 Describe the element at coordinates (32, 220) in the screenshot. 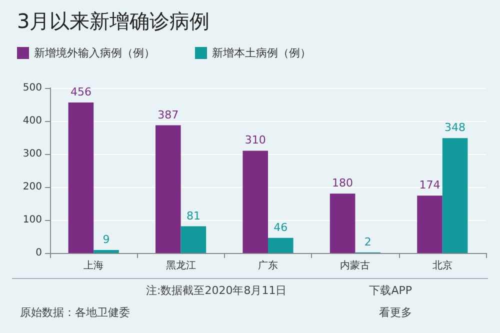

I see `y-tick-label: 100` at that location.